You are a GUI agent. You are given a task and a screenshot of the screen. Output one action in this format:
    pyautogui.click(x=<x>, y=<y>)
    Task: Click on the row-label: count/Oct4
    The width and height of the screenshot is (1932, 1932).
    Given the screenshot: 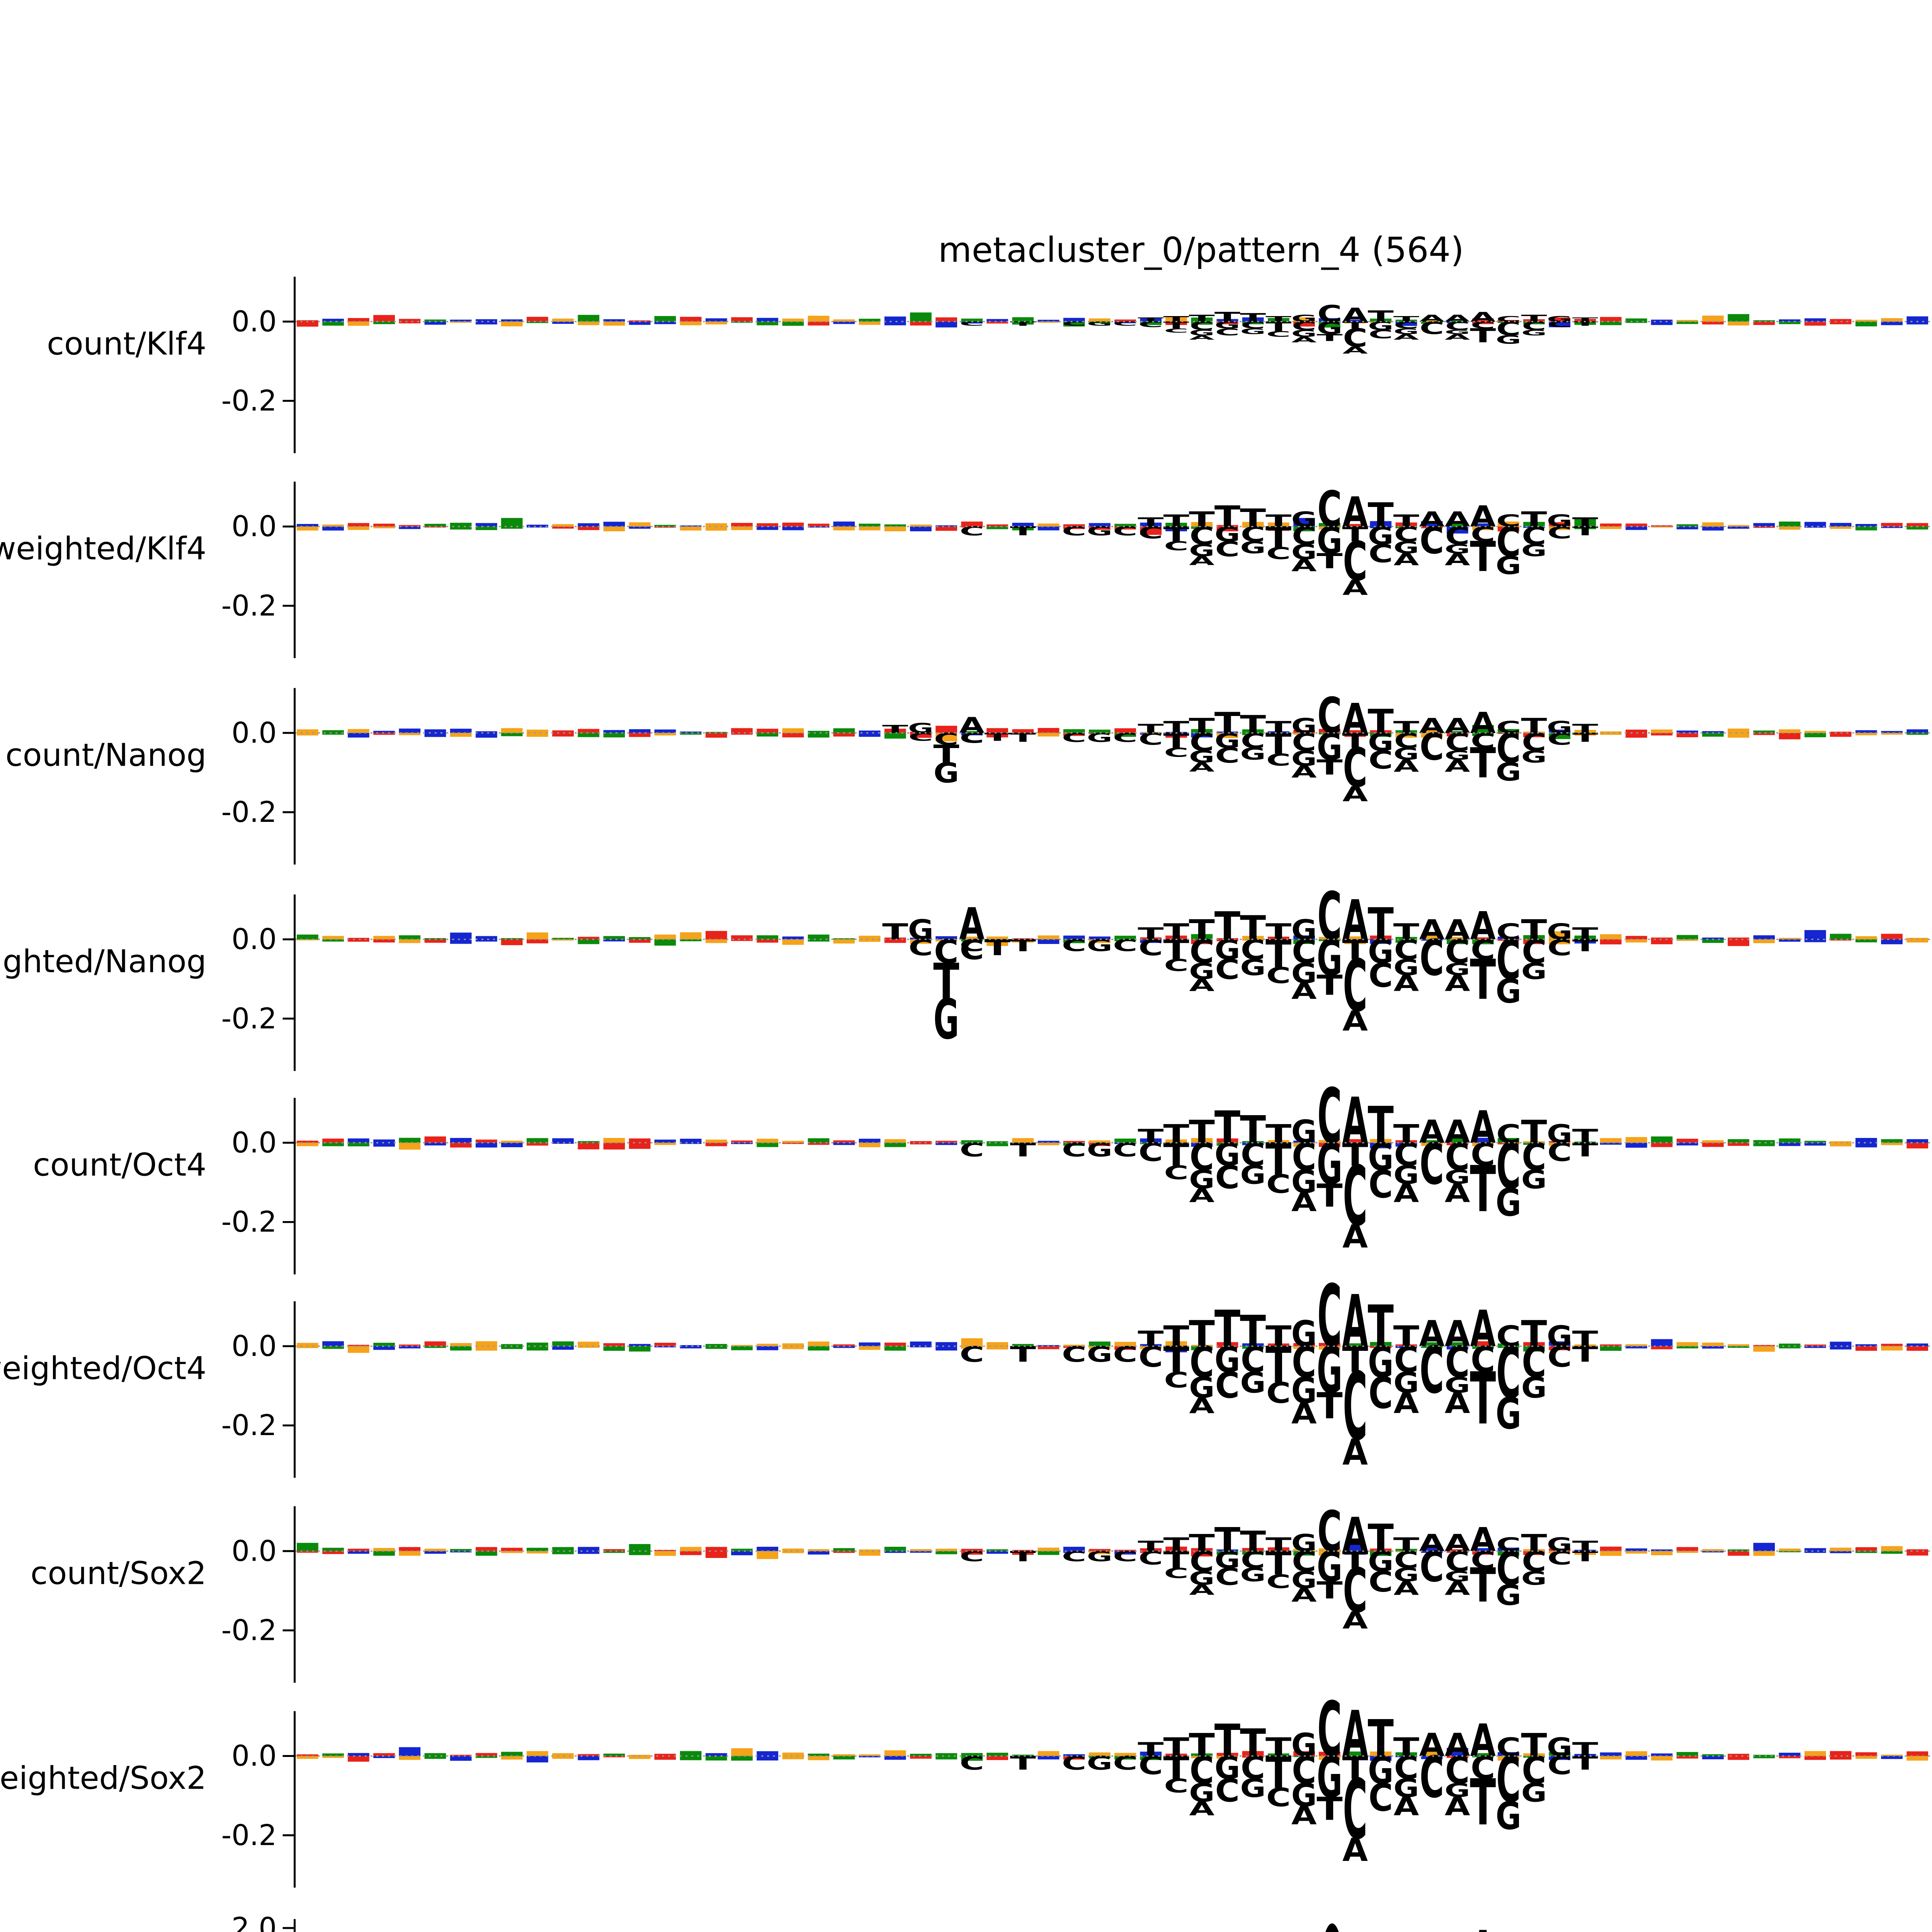 What is the action you would take?
    pyautogui.click(x=120, y=1165)
    